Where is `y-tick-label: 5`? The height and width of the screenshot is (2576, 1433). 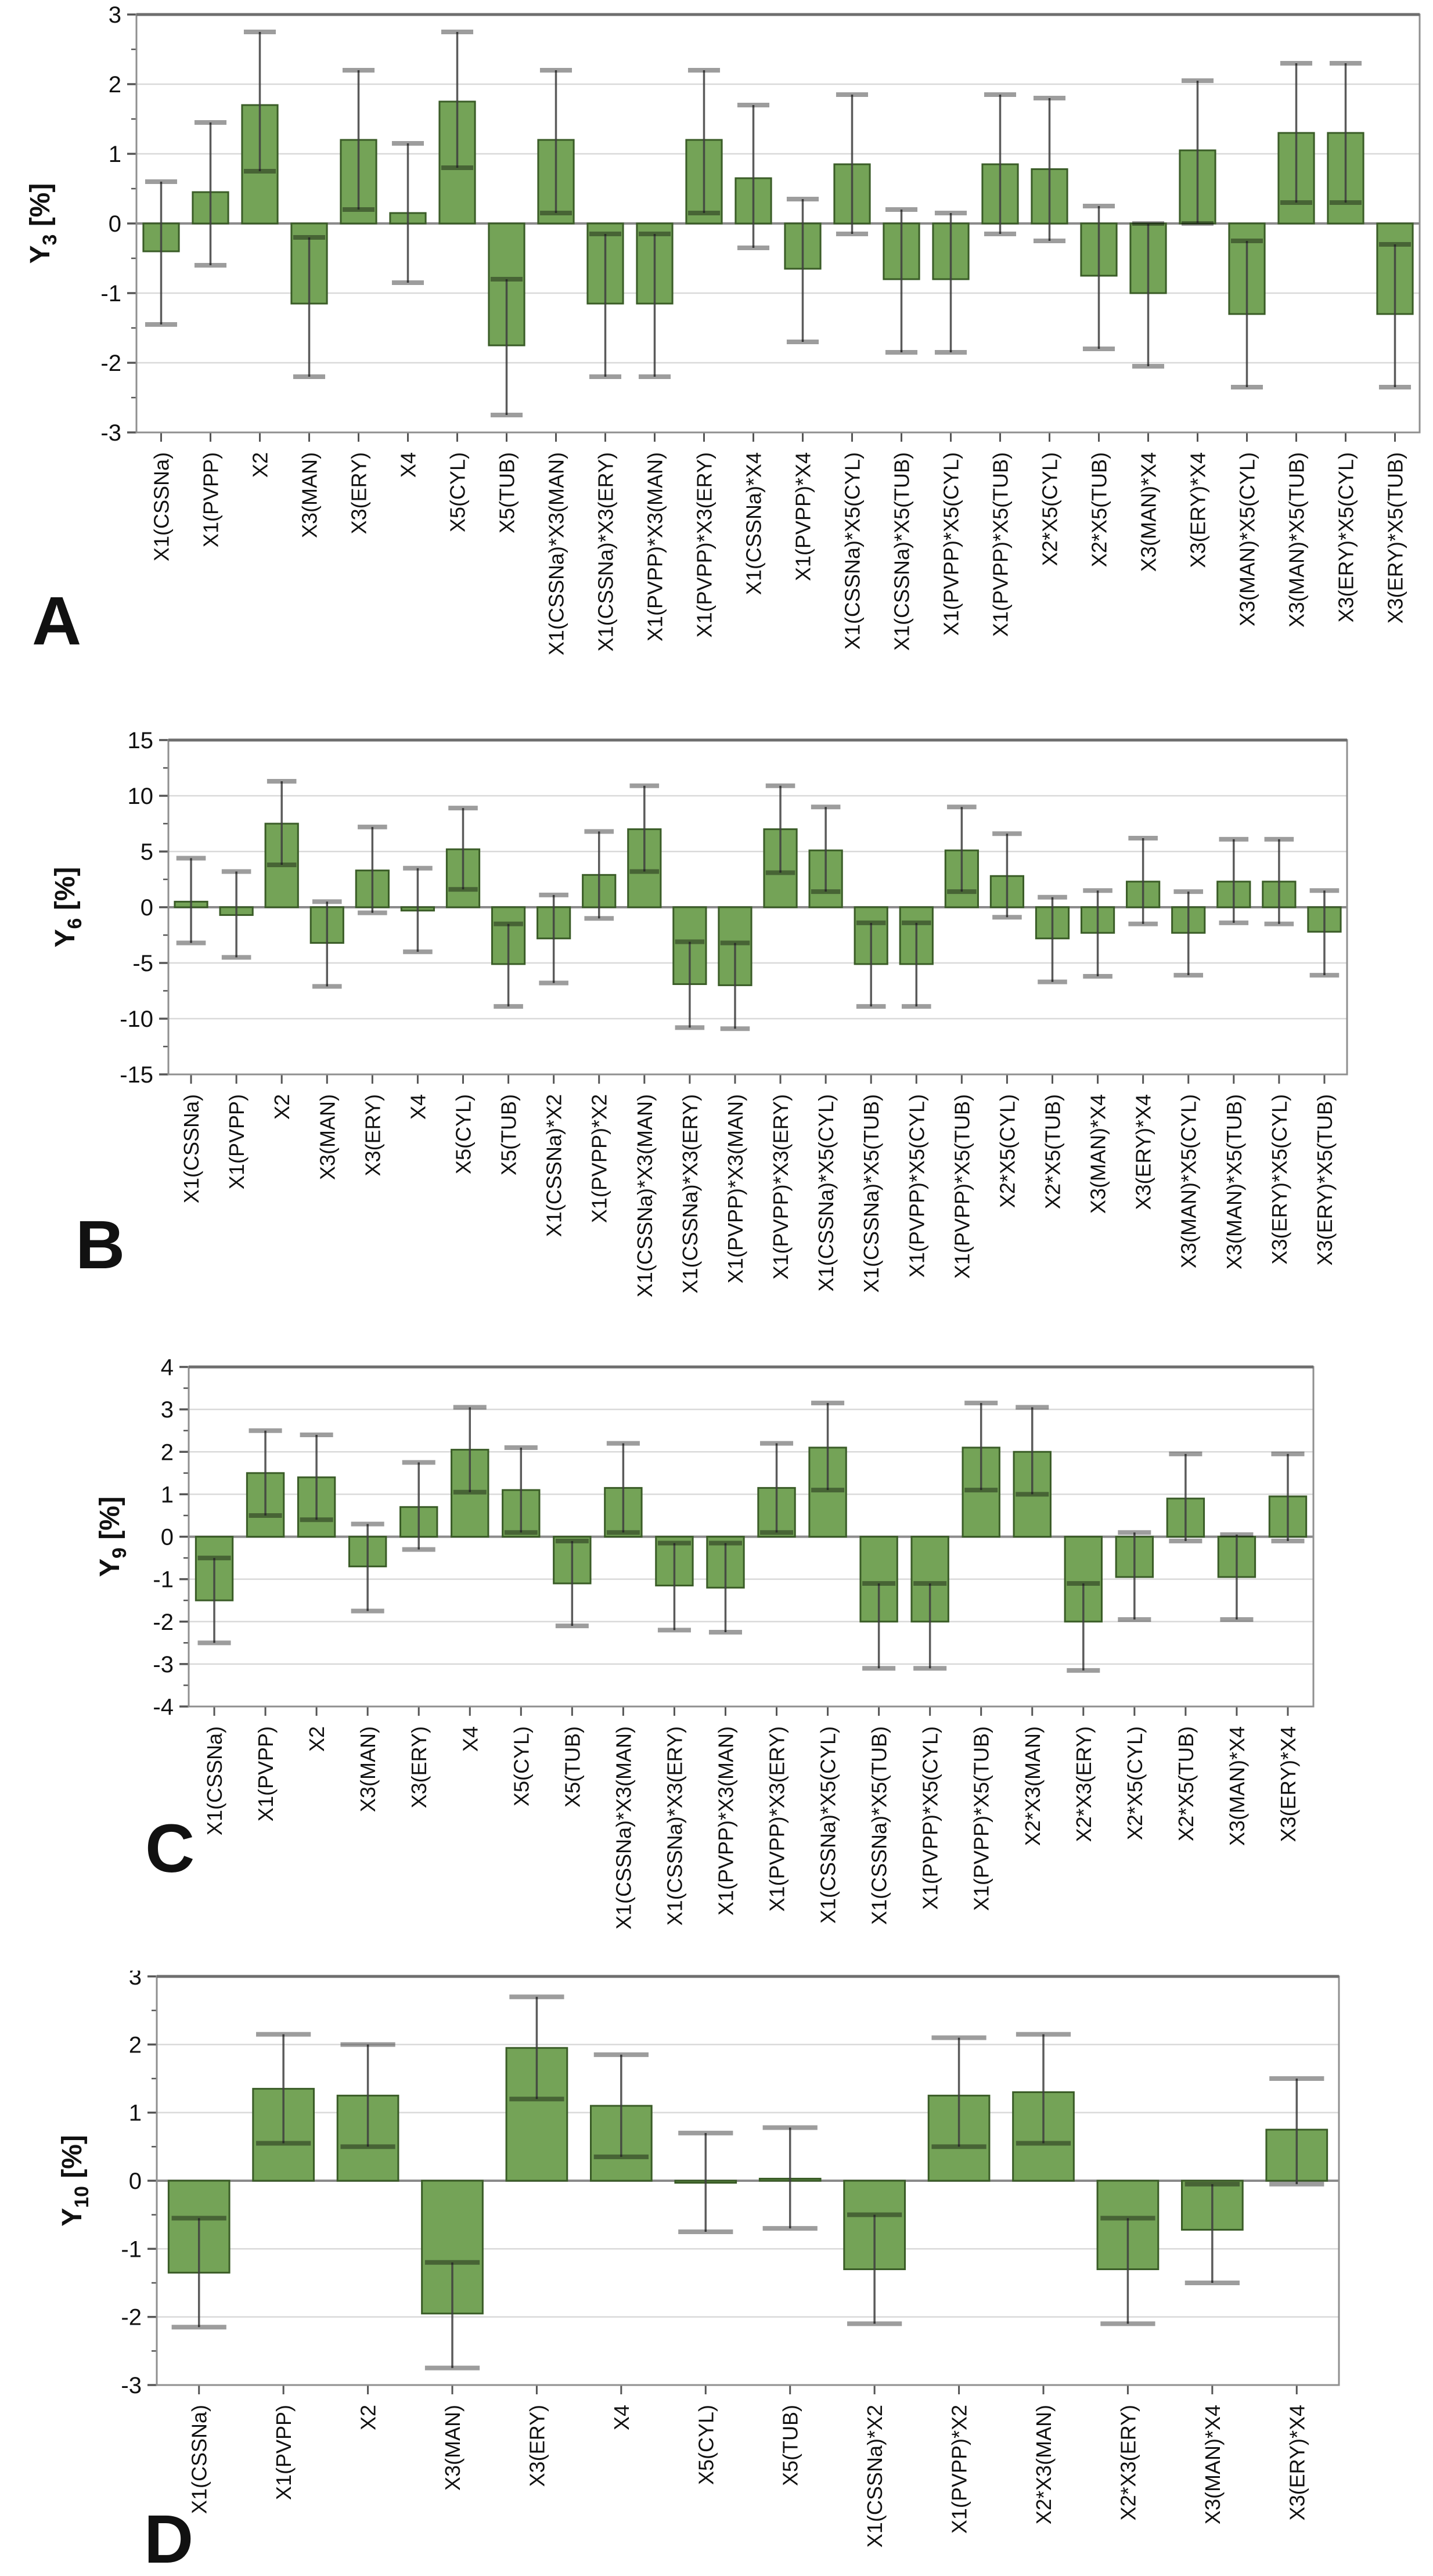 y-tick-label: 5 is located at coordinates (147, 852).